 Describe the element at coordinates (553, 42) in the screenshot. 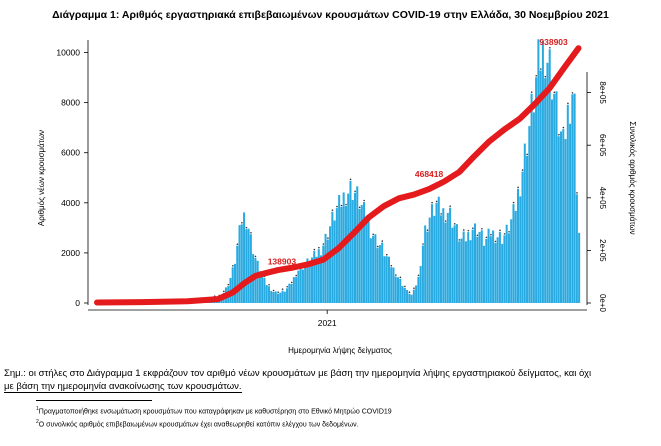

I see `annotation: 938903` at that location.